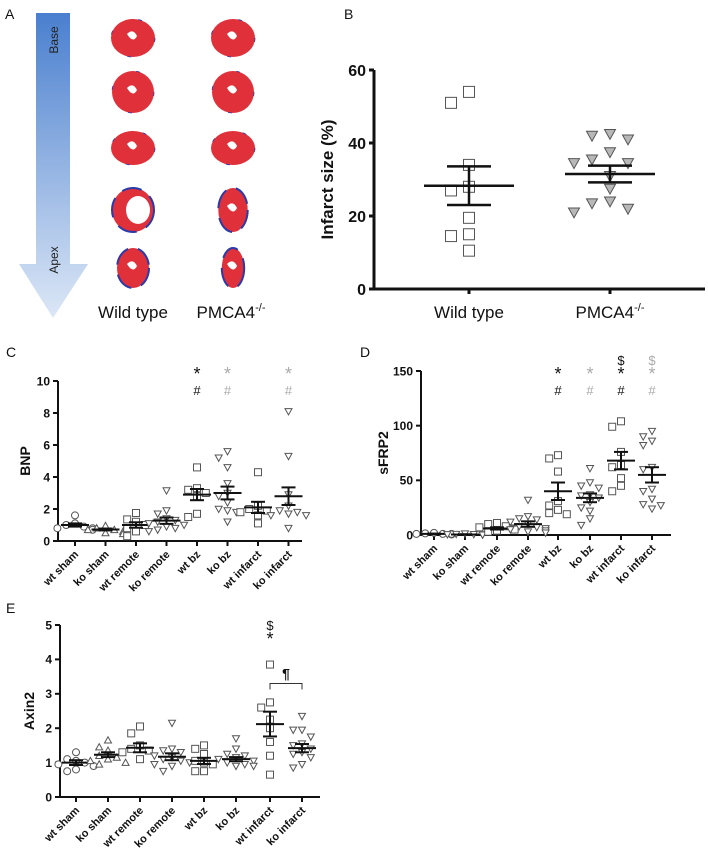  What do you see at coordinates (357, 144) in the screenshot?
I see `y-tick-label: 40` at bounding box center [357, 144].